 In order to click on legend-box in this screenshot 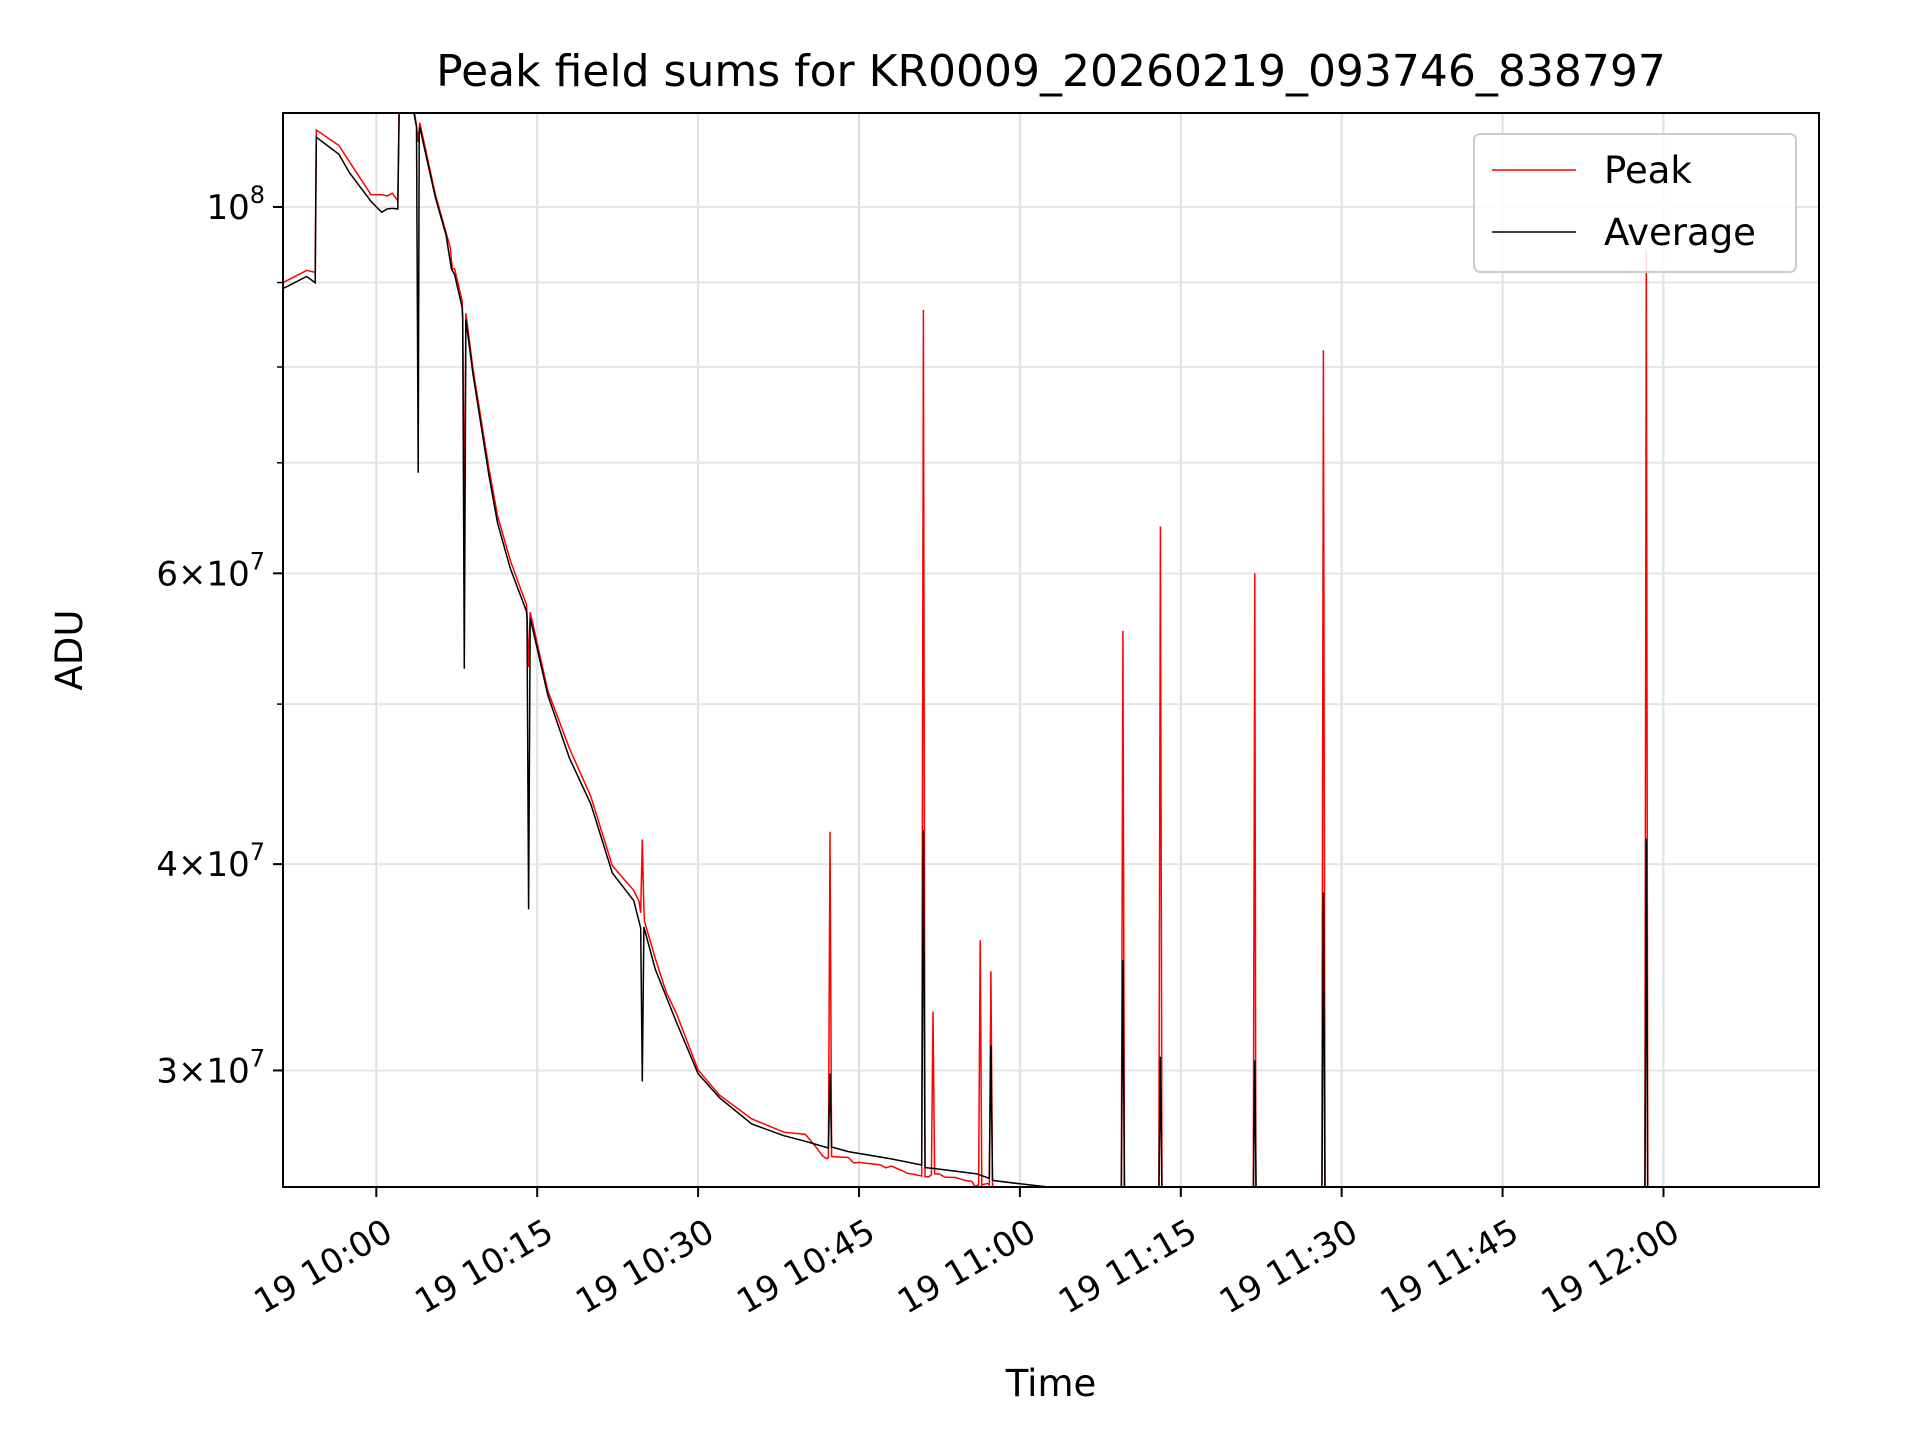, I will do `click(1635, 203)`.